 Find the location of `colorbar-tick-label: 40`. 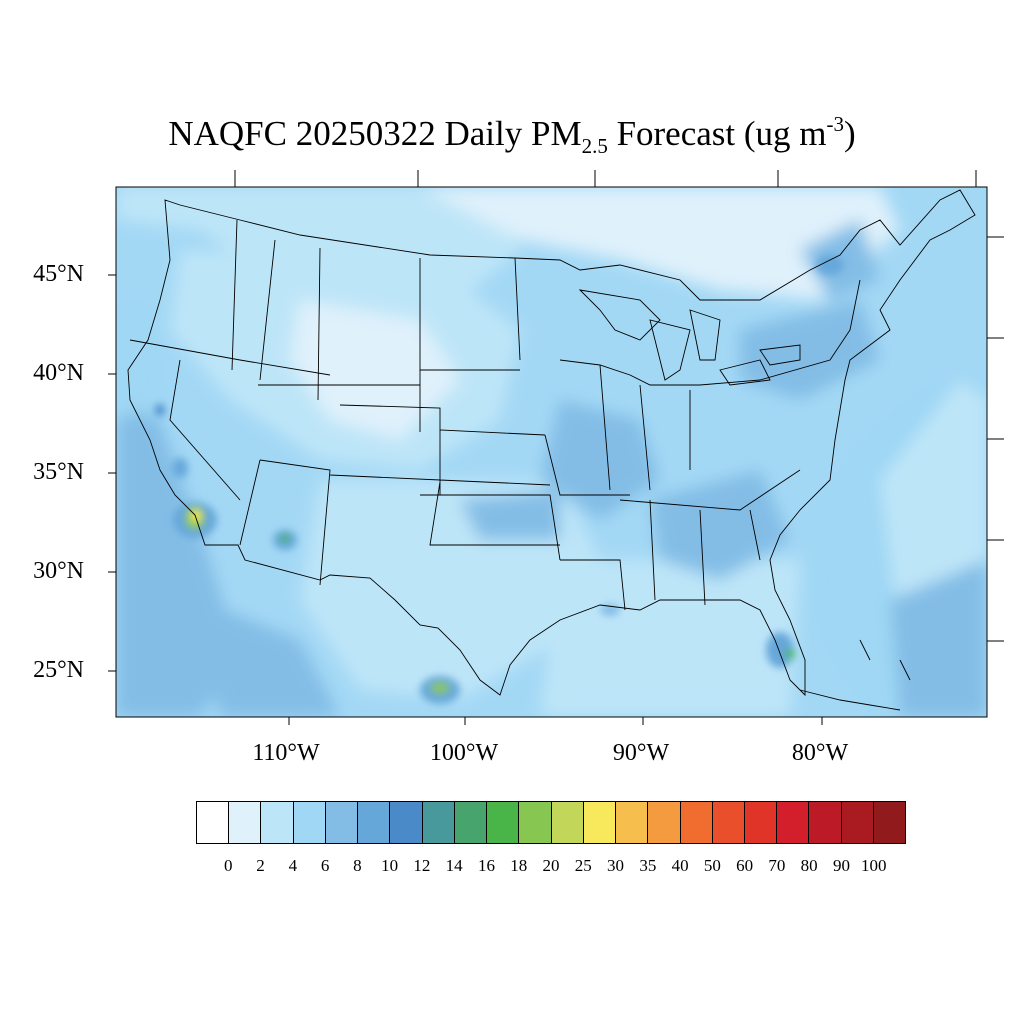

colorbar-tick-label: 40 is located at coordinates (680, 865).